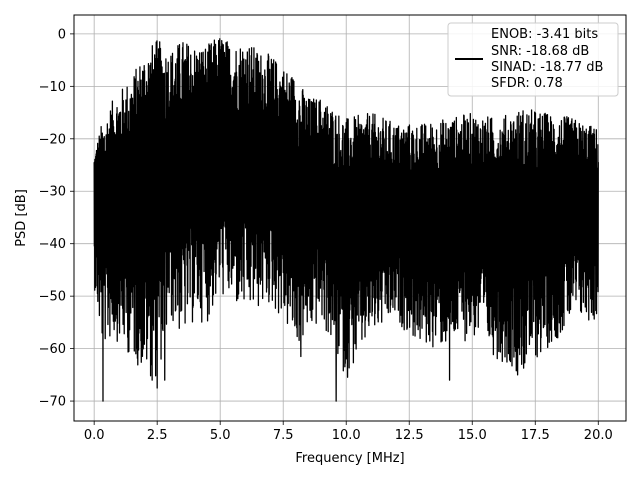  What do you see at coordinates (52, 192) in the screenshot?
I see `y-tick-label: −30` at bounding box center [52, 192].